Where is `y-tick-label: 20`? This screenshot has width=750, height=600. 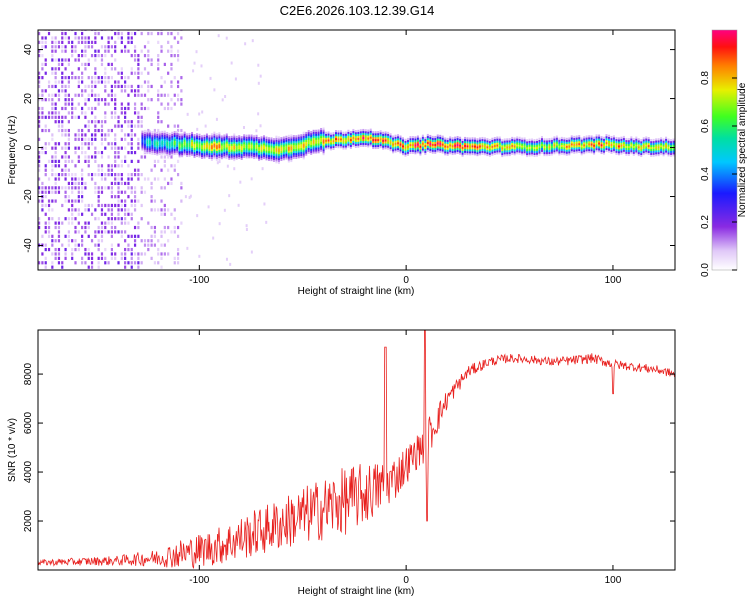
y-tick-label: 20 is located at coordinates (28, 99).